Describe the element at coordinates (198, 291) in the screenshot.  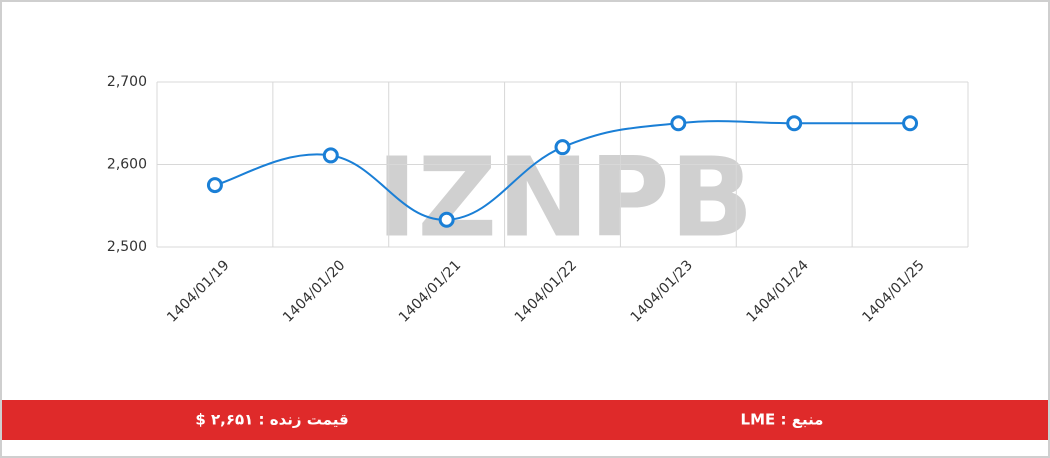
I see `x-tick-label: 1404/01/19` at that location.